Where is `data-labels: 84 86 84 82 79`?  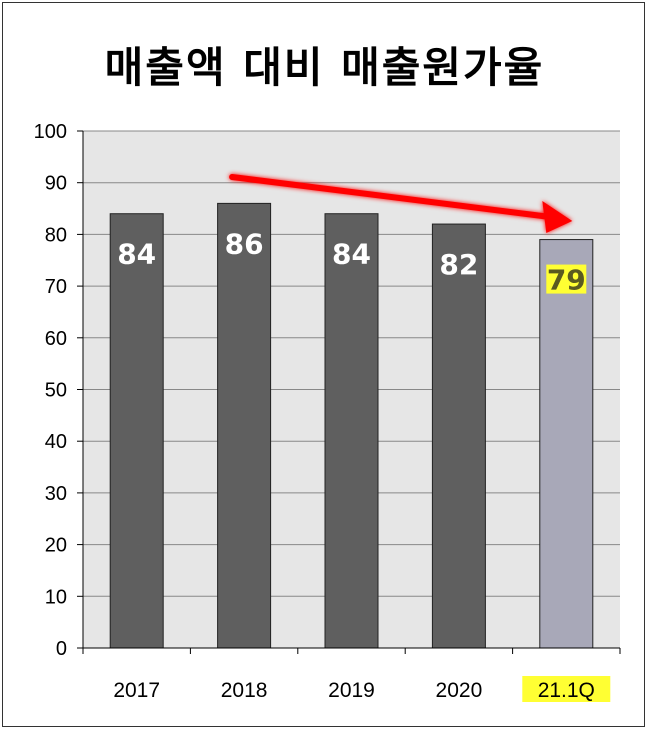 data-labels: 84 86 84 82 79 is located at coordinates (352, 262).